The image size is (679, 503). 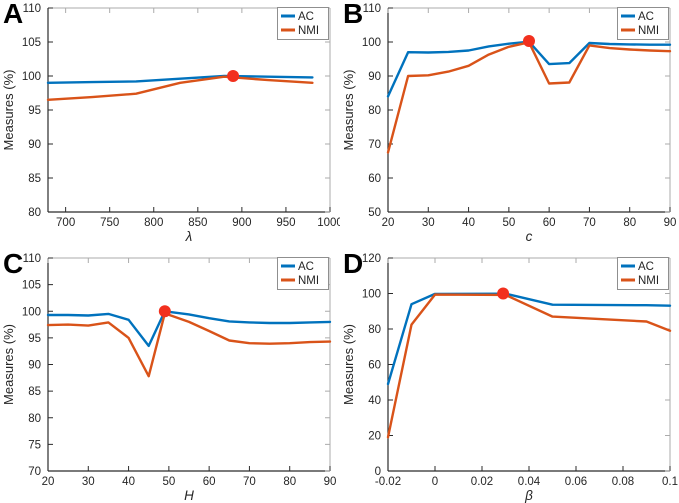 What do you see at coordinates (285, 223) in the screenshot?
I see `x-tick-label: 950` at bounding box center [285, 223].